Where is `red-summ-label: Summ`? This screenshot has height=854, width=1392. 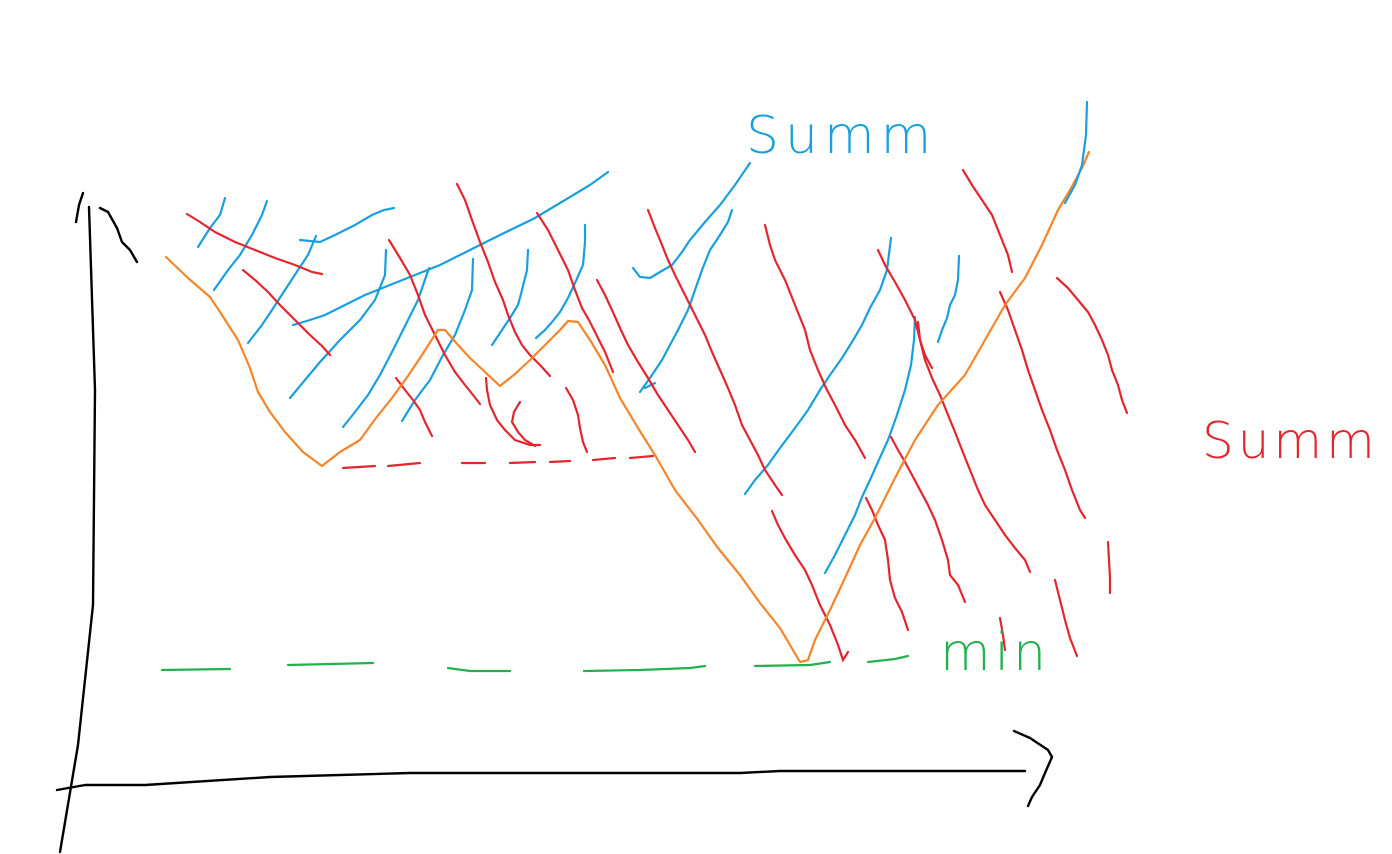 red-summ-label: Summ is located at coordinates (1290, 441).